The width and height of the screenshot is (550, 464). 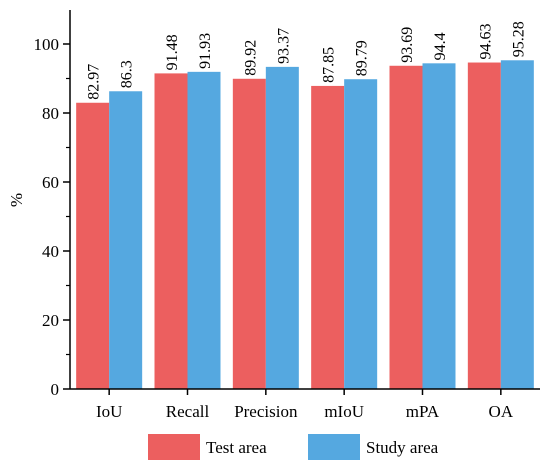 I want to click on bar-oa-test-area, so click(x=484, y=226).